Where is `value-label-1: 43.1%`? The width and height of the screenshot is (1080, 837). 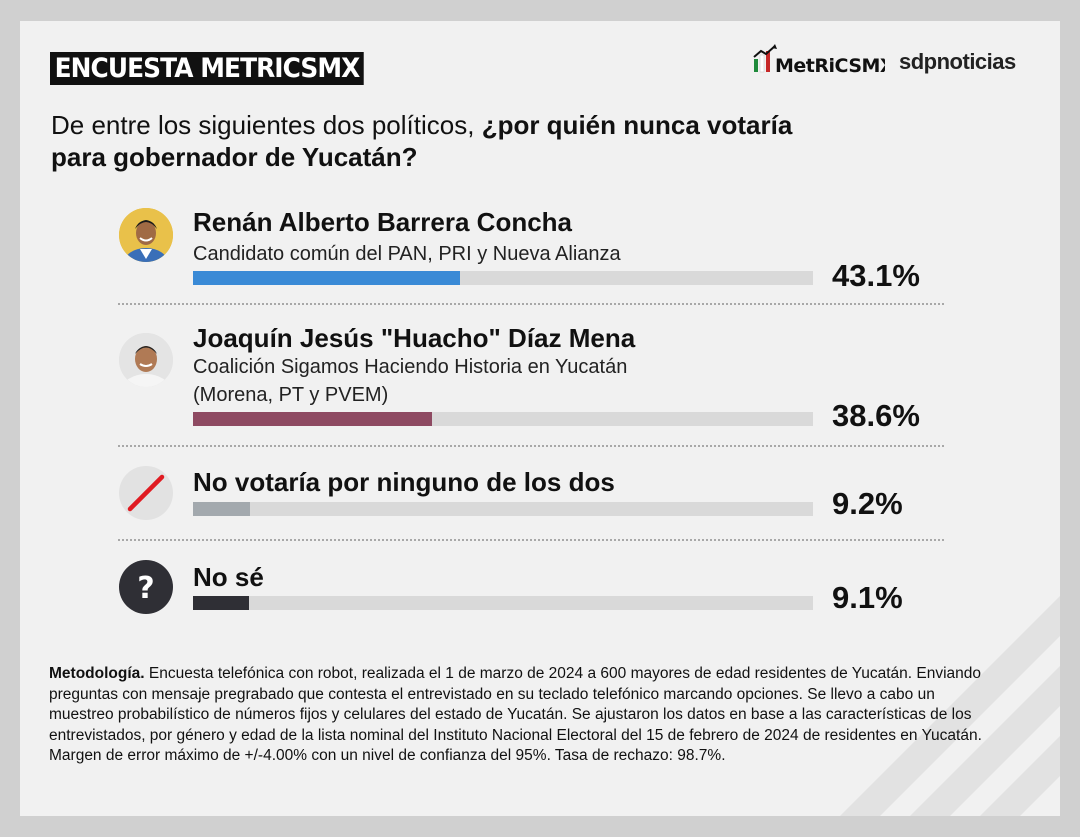 value-label-1: 43.1% is located at coordinates (876, 275).